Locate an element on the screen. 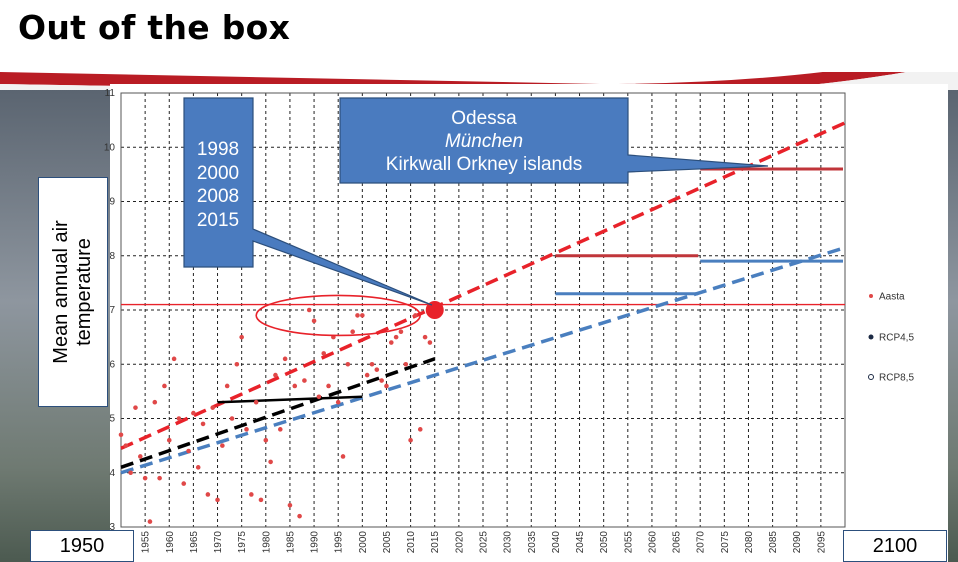  y-tick-label: 11 is located at coordinates (110, 93).